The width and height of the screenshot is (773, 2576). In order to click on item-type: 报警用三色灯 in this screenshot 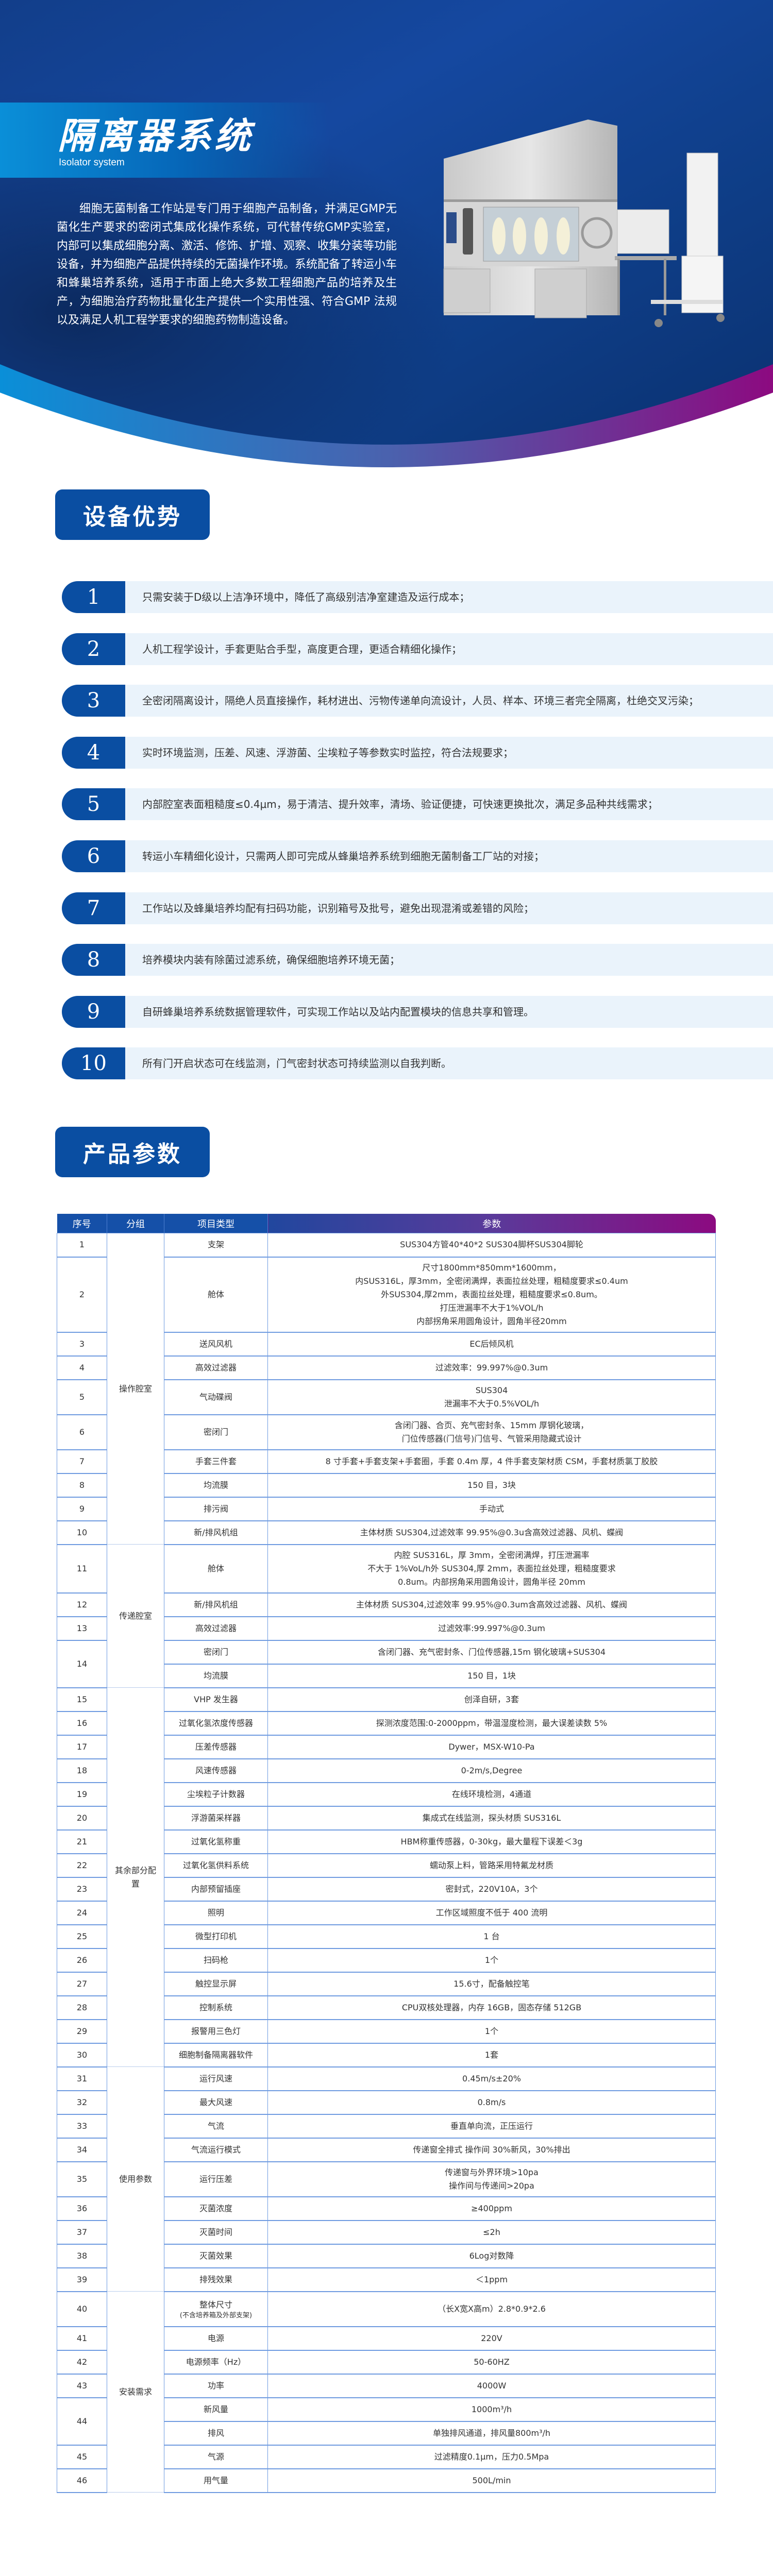, I will do `click(216, 2031)`.